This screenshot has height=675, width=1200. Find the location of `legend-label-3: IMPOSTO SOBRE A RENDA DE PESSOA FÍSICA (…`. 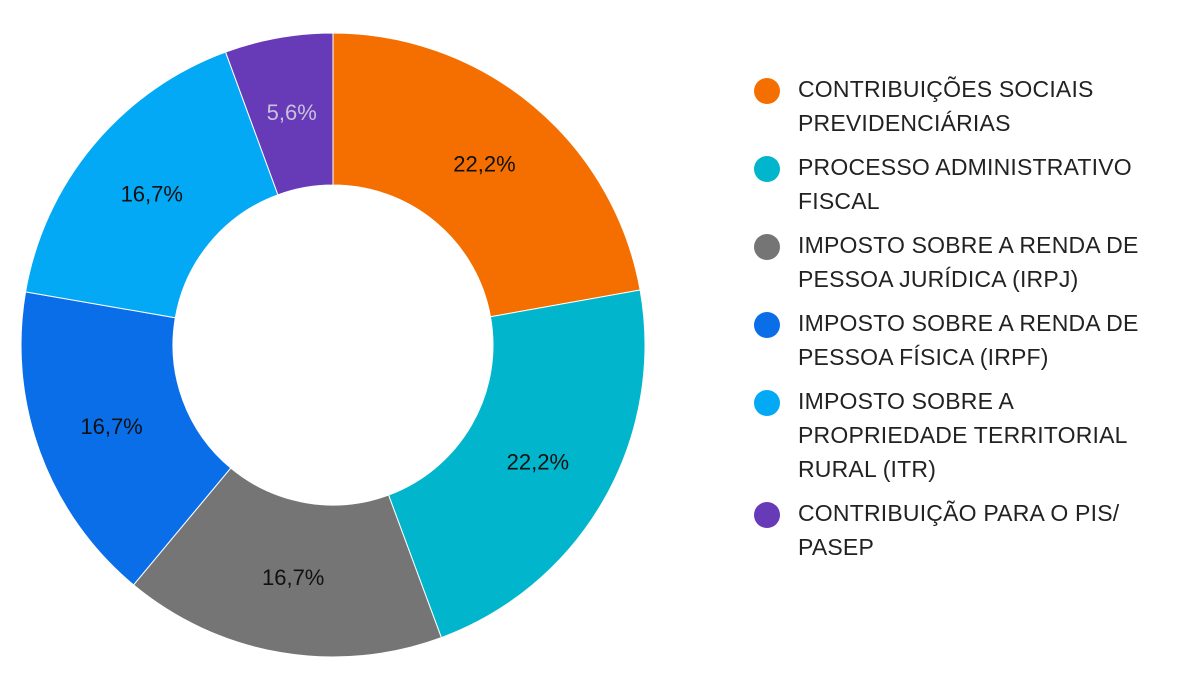

legend-label-3: IMPOSTO SOBRE A RENDA DE PESSOA FÍSICA (… is located at coordinates (968, 340).